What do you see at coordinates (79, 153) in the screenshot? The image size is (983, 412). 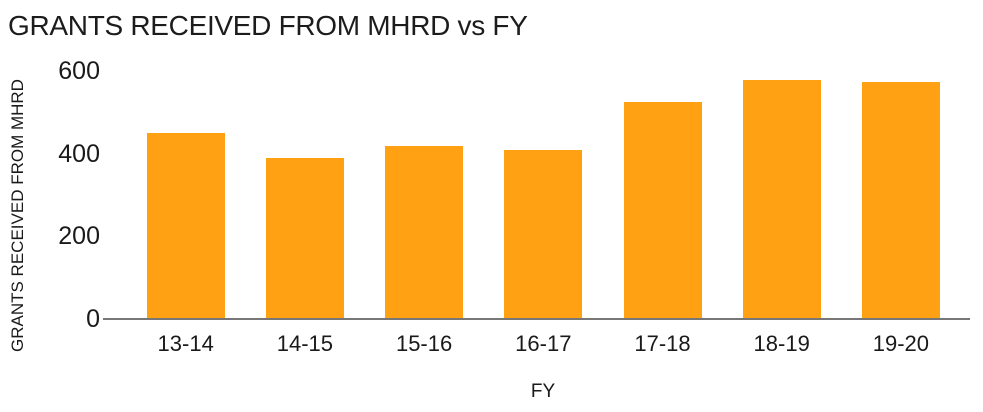 I see `y-tick-label-400: 400` at bounding box center [79, 153].